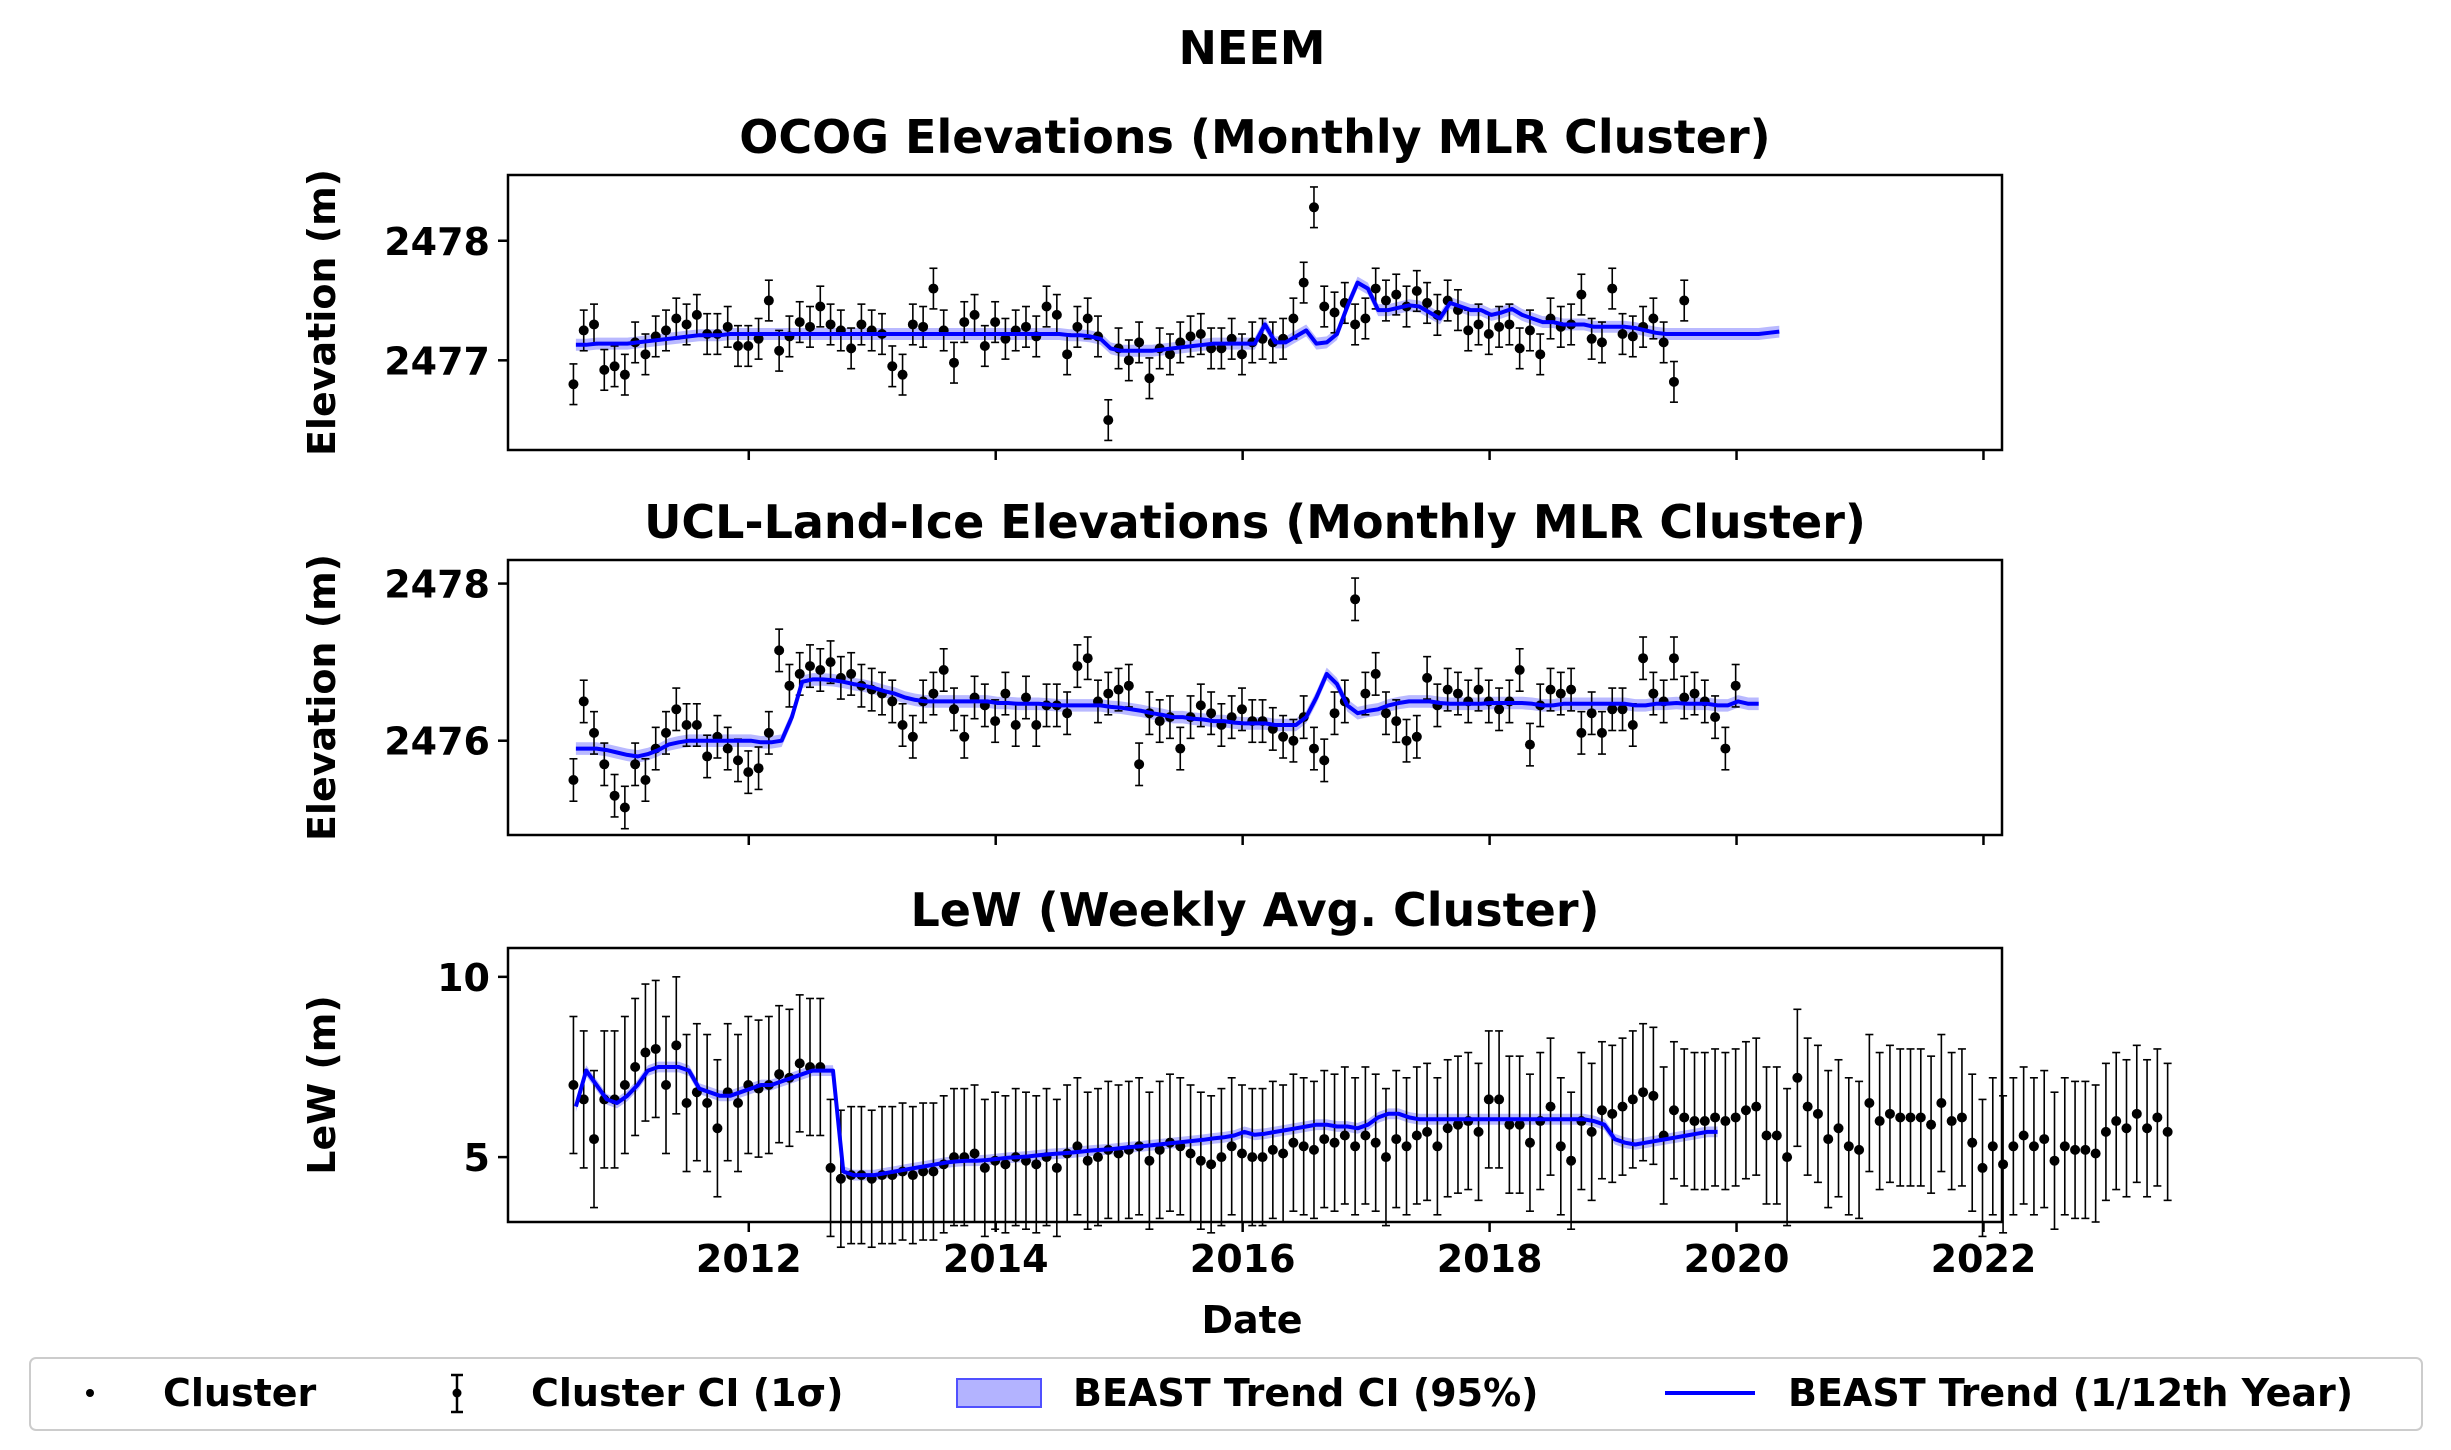 This screenshot has height=1450, width=2451. I want to click on legend-frame, so click(1226, 1394).